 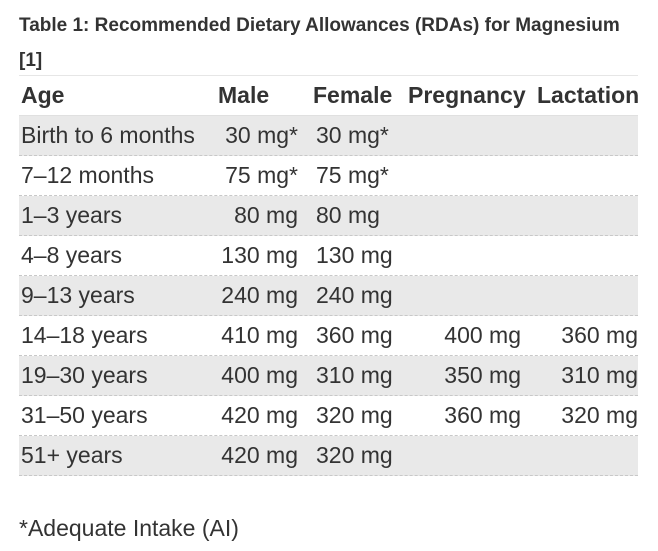 I want to click on cell-female: 360 mg, so click(x=354, y=335).